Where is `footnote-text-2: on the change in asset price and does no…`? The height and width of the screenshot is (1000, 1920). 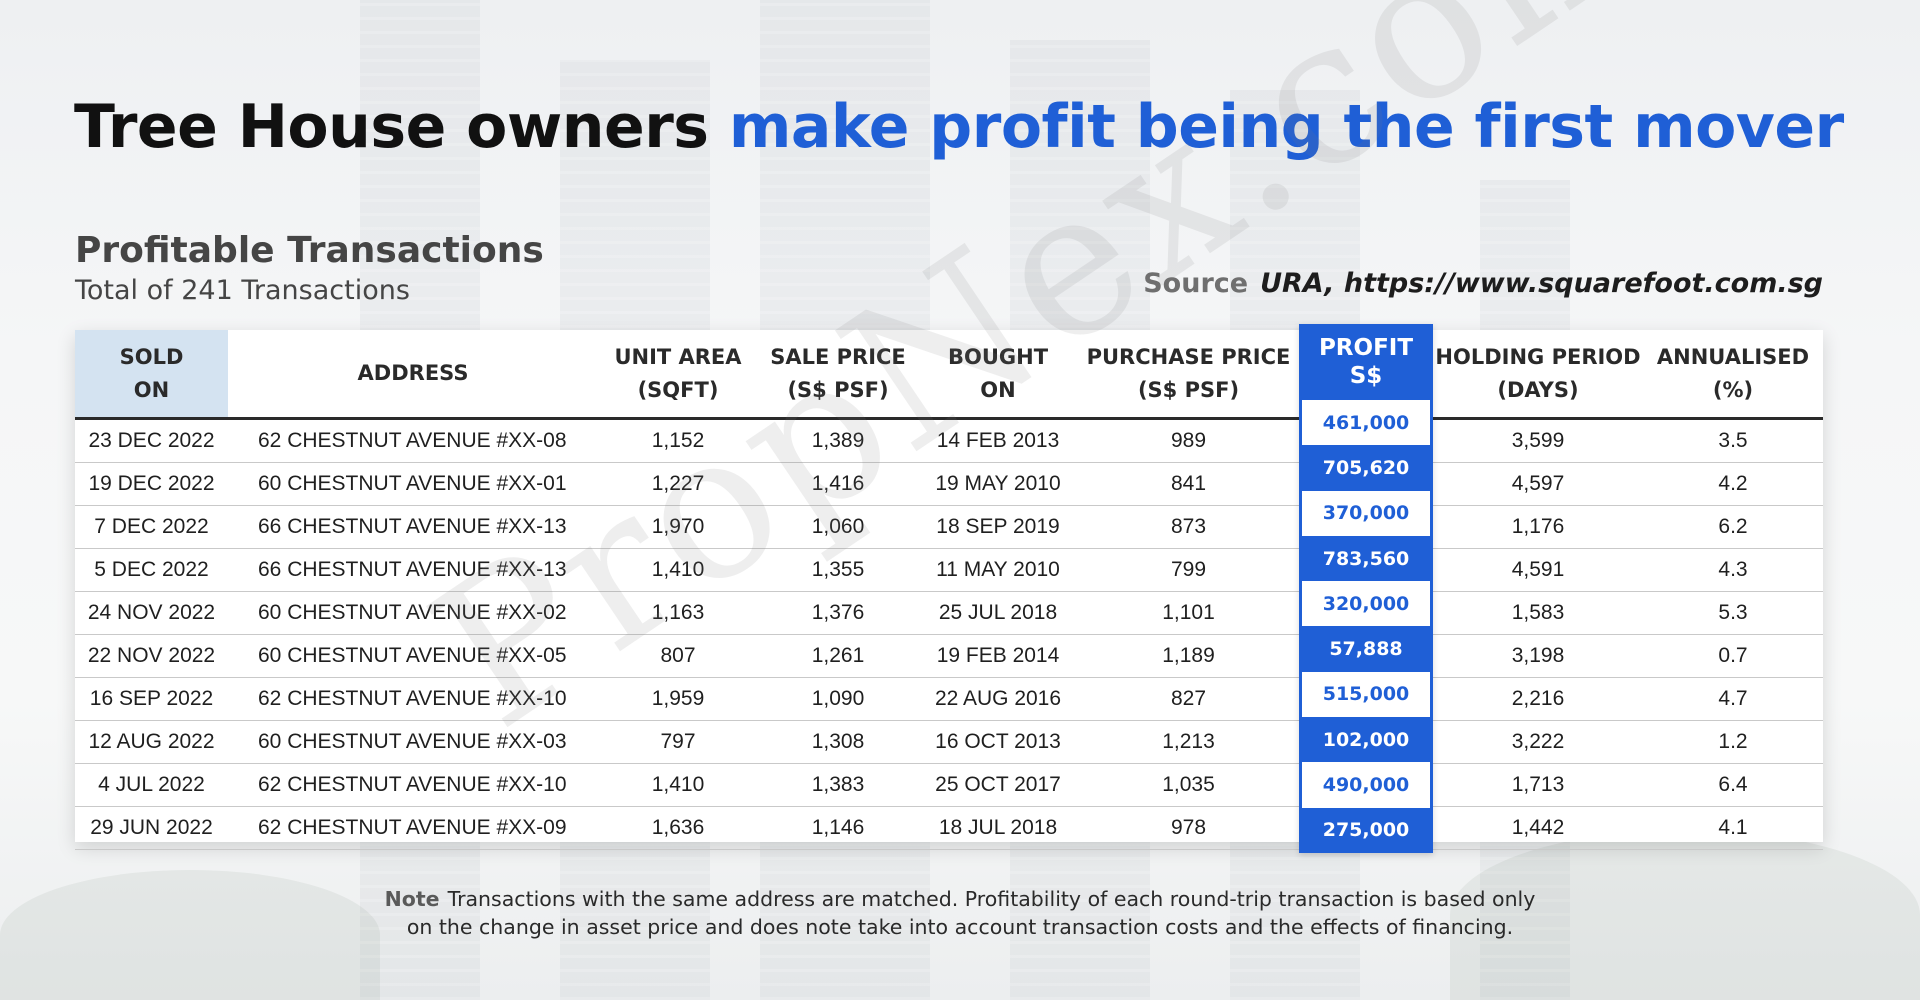
footnote-text-2: on the change in asset price and does no… is located at coordinates (960, 927).